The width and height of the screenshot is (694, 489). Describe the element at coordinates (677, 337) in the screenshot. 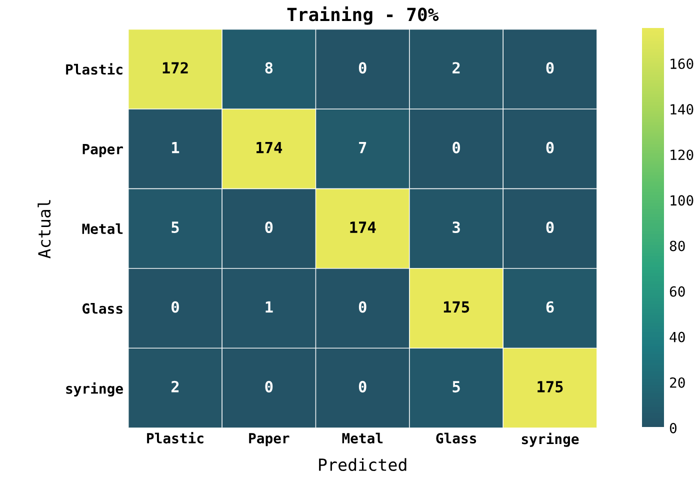

I see `color-bar-label: 40` at that location.